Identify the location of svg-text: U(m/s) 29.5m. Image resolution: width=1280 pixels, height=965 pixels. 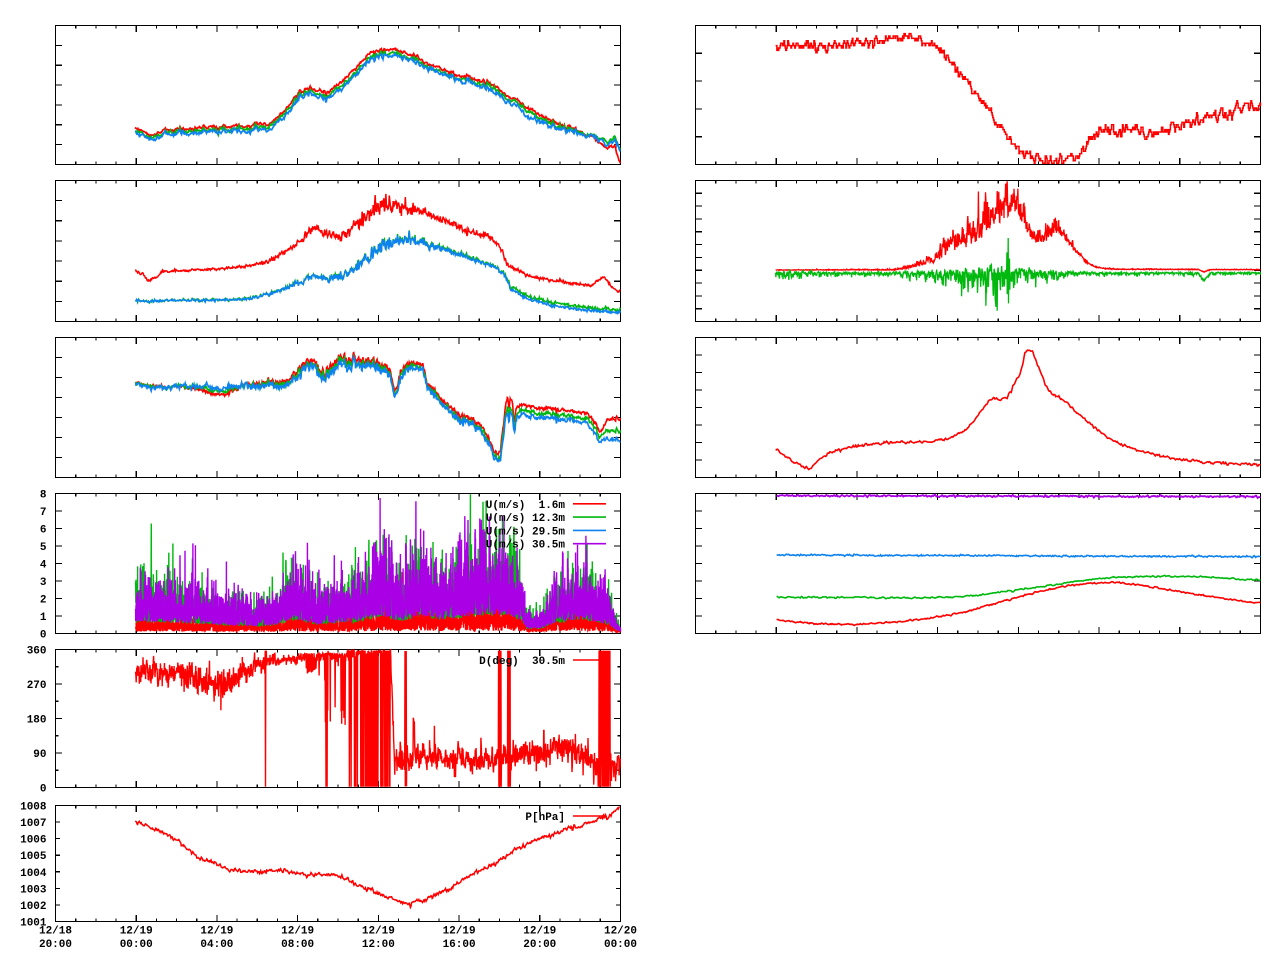
(526, 532).